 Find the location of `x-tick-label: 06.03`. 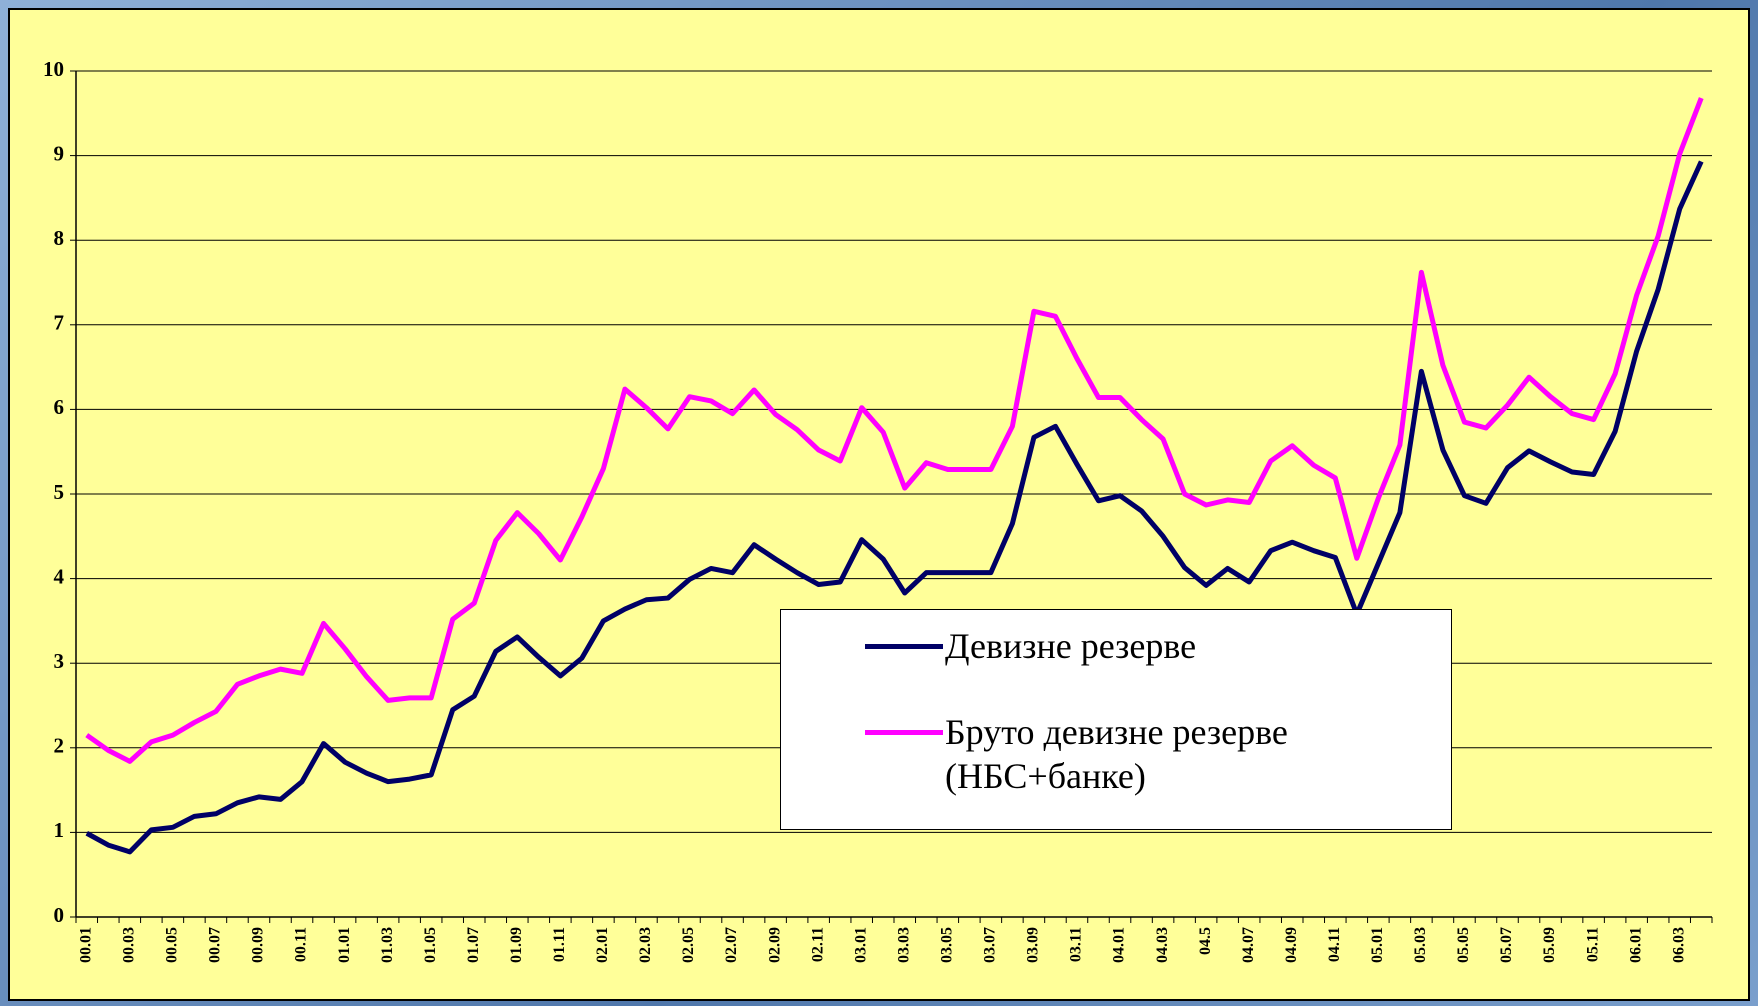

x-tick-label: 06.03 is located at coordinates (1678, 945).